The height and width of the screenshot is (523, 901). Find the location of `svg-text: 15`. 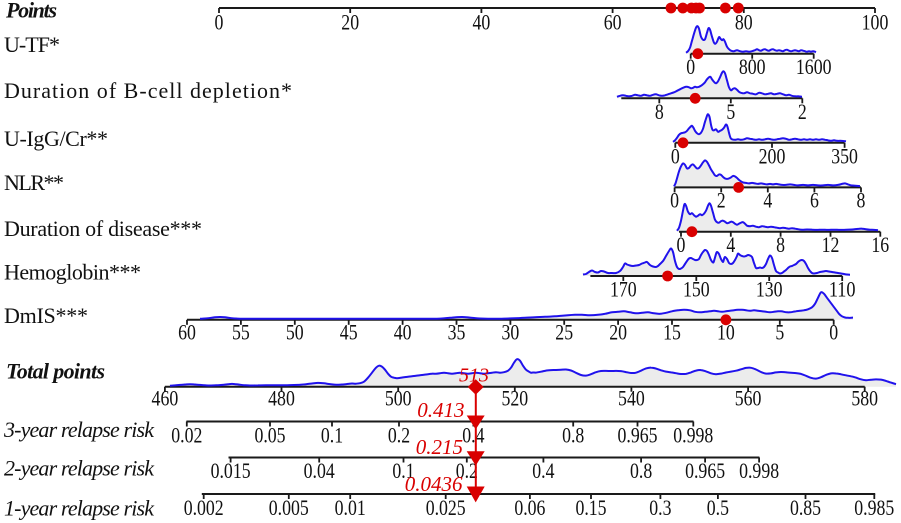

svg-text: 15 is located at coordinates (672, 332).